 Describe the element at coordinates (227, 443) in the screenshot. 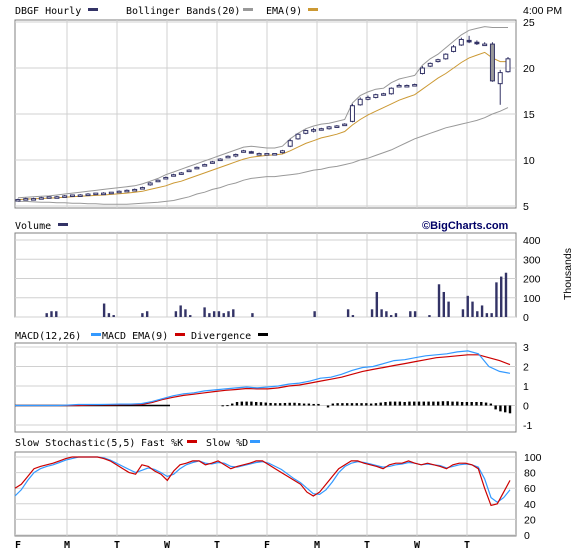

I see `slowd-label: Slow %D` at that location.